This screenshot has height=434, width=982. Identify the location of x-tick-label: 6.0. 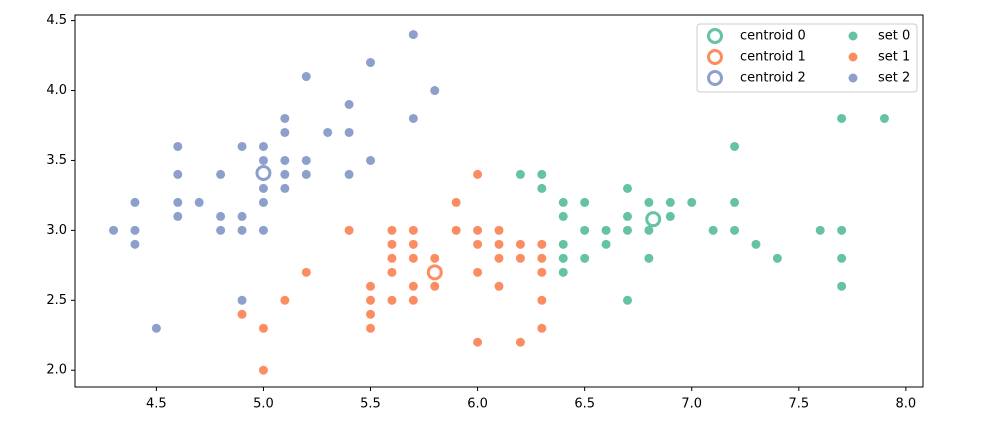
(477, 404).